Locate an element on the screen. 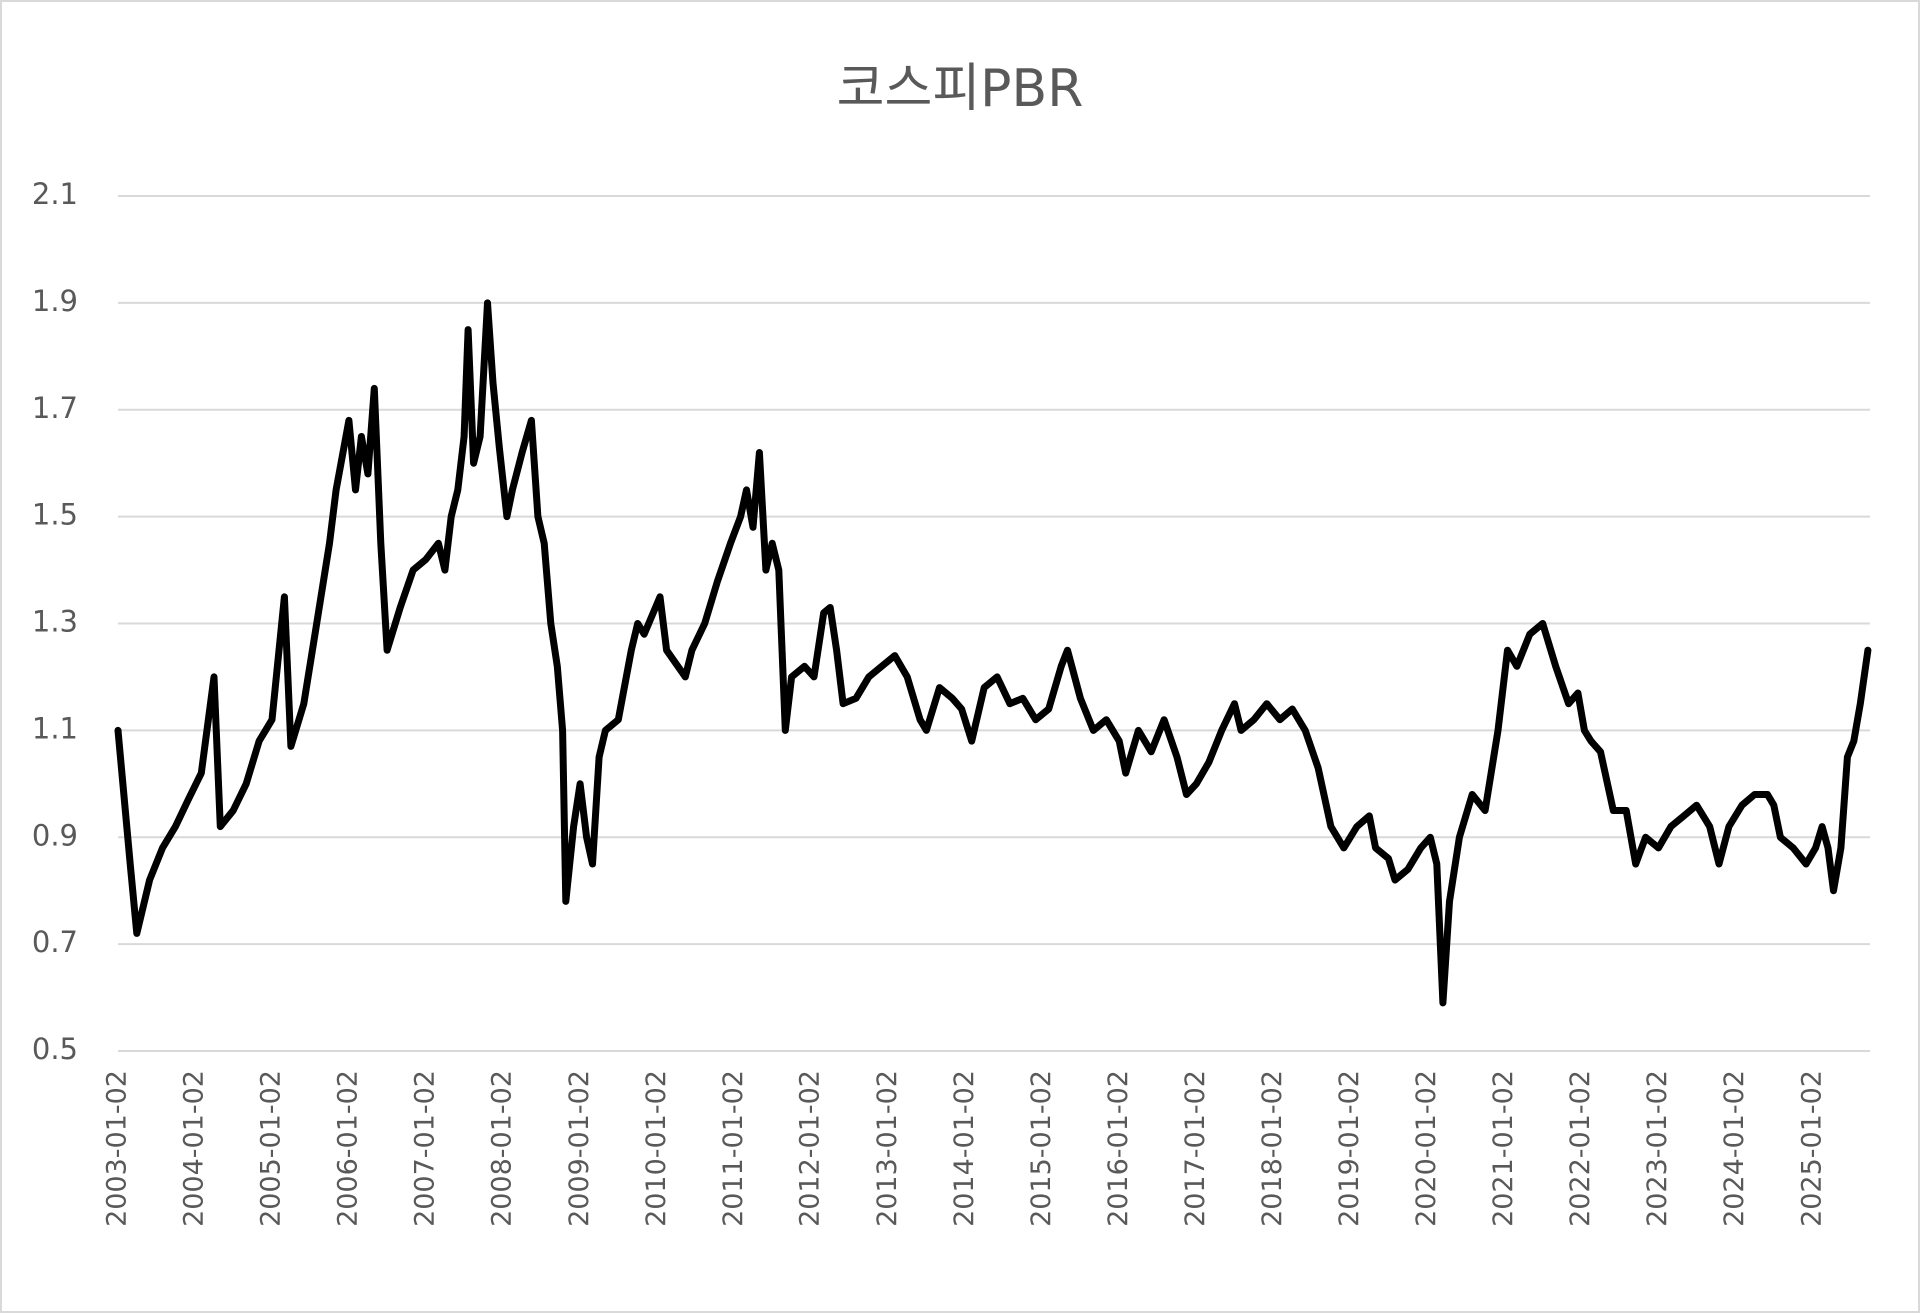  x-tick-label: 2006-01-02 is located at coordinates (348, 1148).